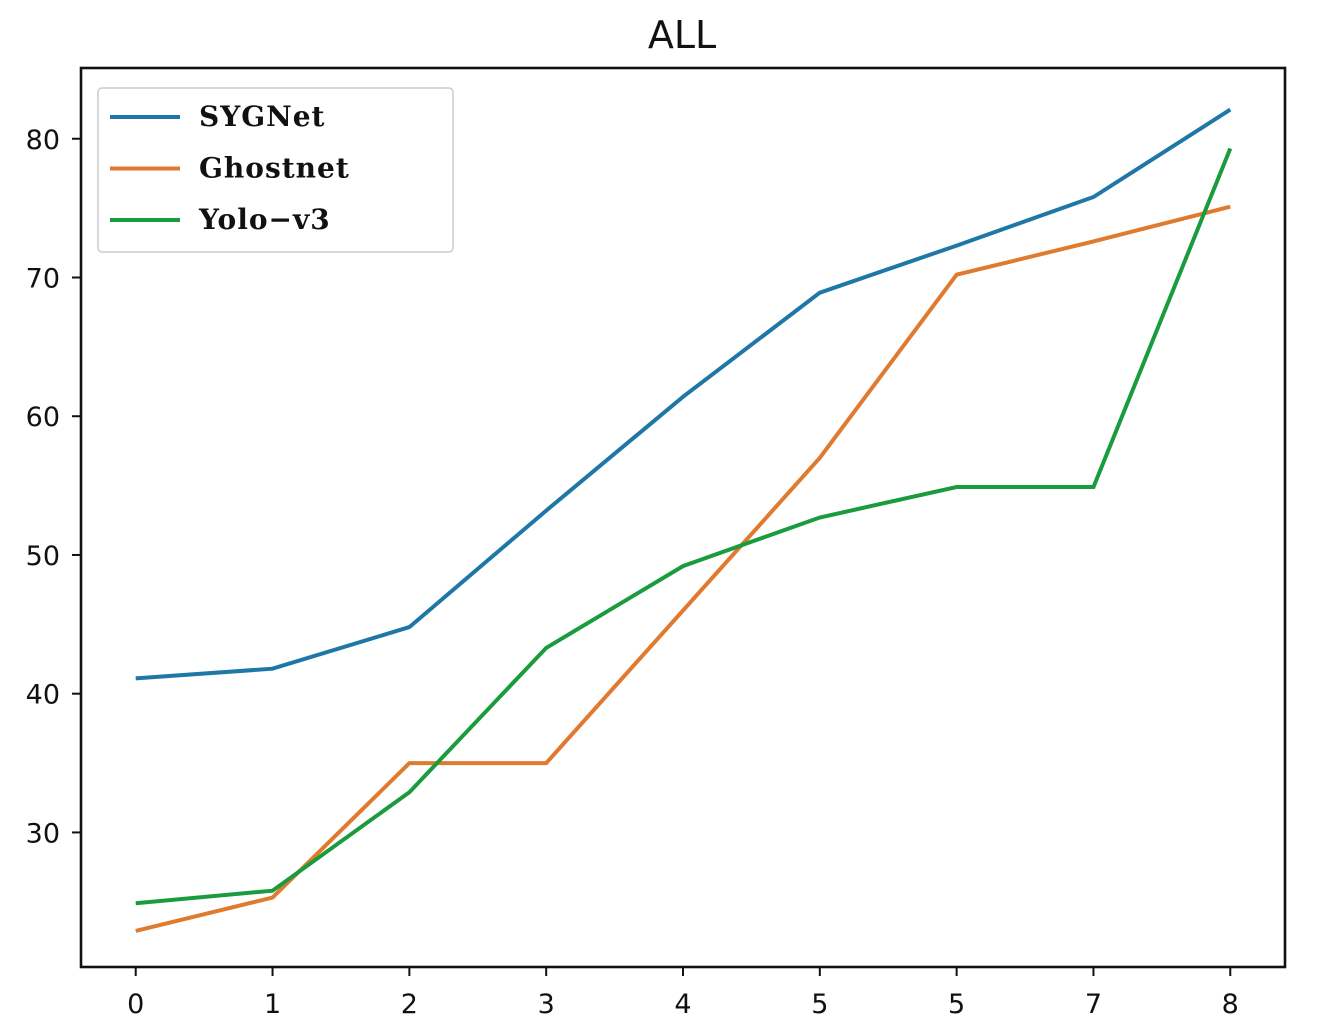  I want to click on y-tick-label: 60, so click(43, 417).